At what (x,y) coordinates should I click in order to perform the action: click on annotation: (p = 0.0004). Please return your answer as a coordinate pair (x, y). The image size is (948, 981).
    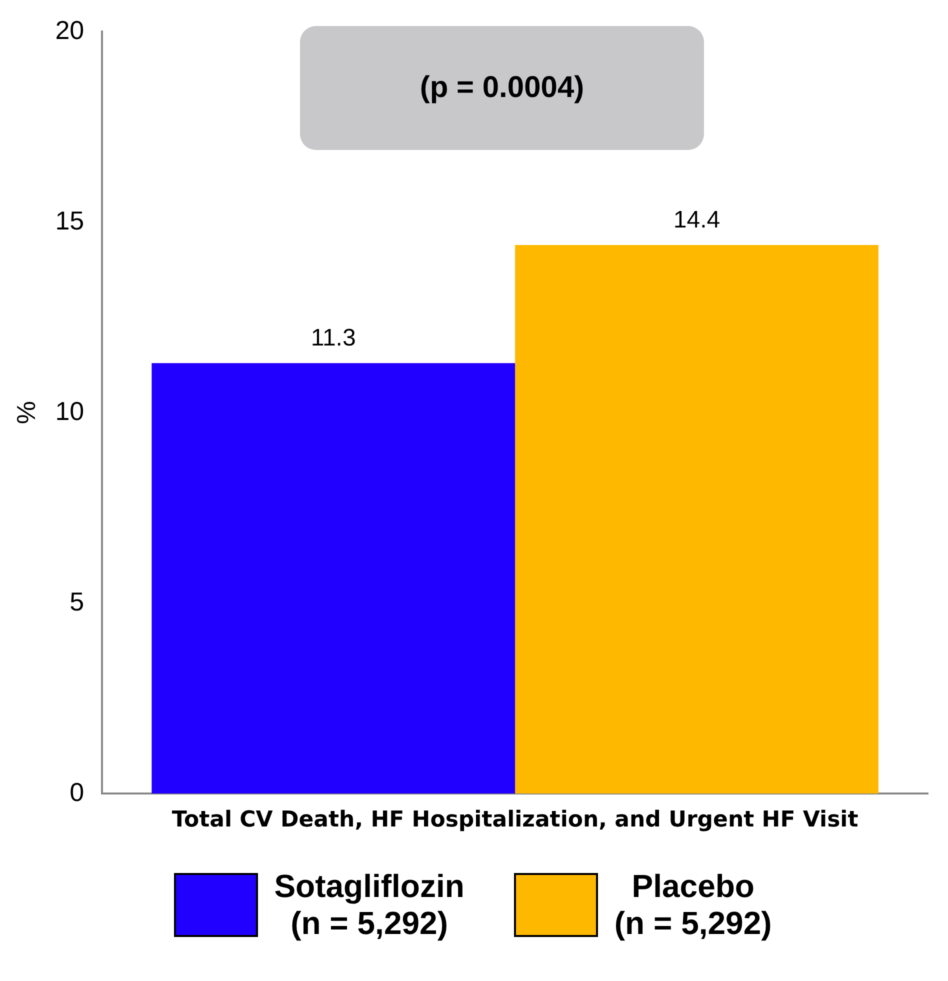
    Looking at the image, I should click on (502, 88).